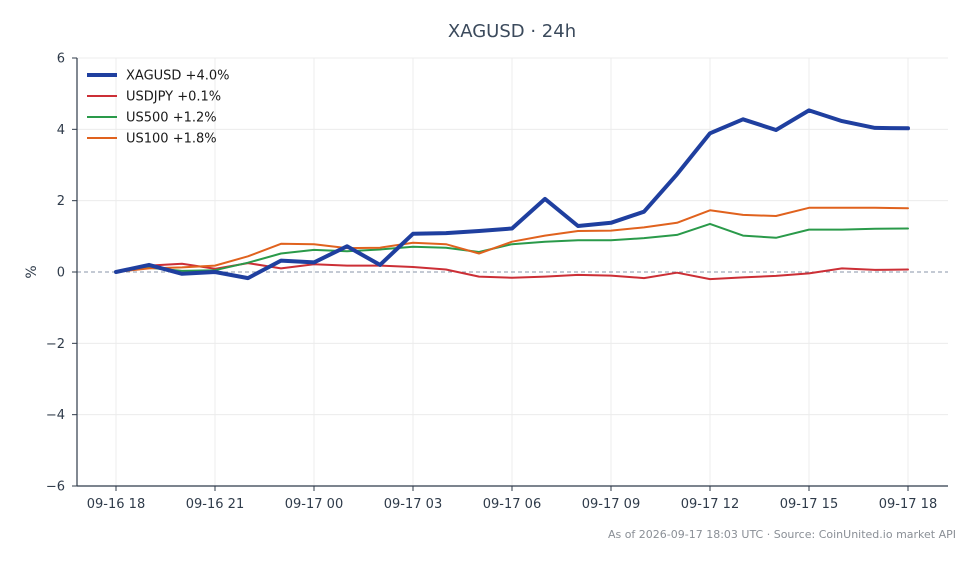 Image resolution: width=980 pixels, height=564 pixels. What do you see at coordinates (171, 139) in the screenshot?
I see `legend-label-us100: US100 +1.8%` at bounding box center [171, 139].